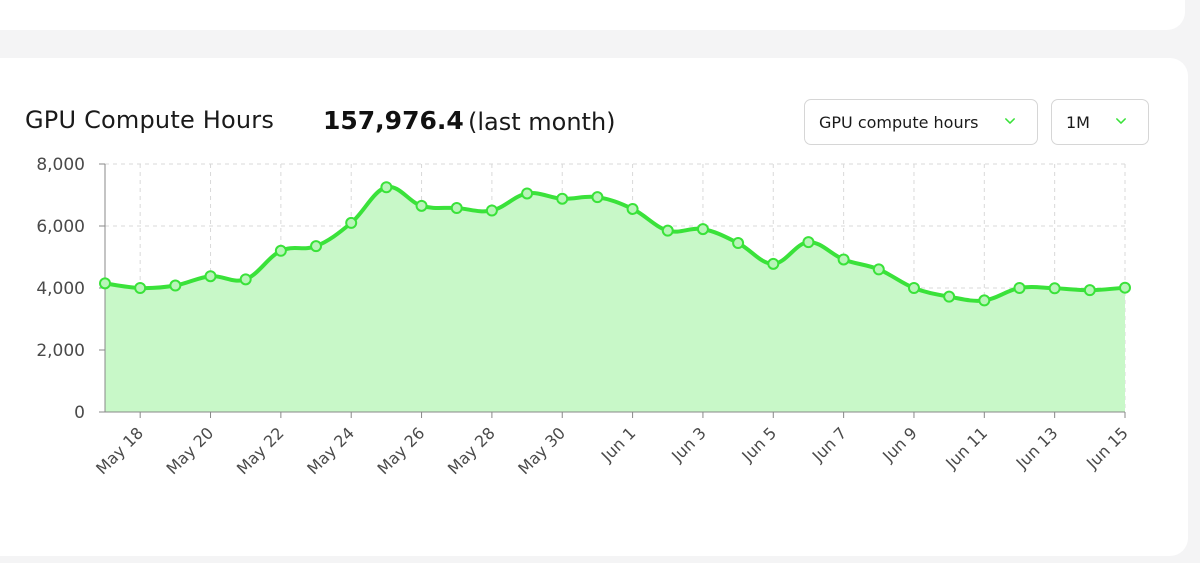  Describe the element at coordinates (471, 450) in the screenshot. I see `x-tick-label: May 28` at that location.